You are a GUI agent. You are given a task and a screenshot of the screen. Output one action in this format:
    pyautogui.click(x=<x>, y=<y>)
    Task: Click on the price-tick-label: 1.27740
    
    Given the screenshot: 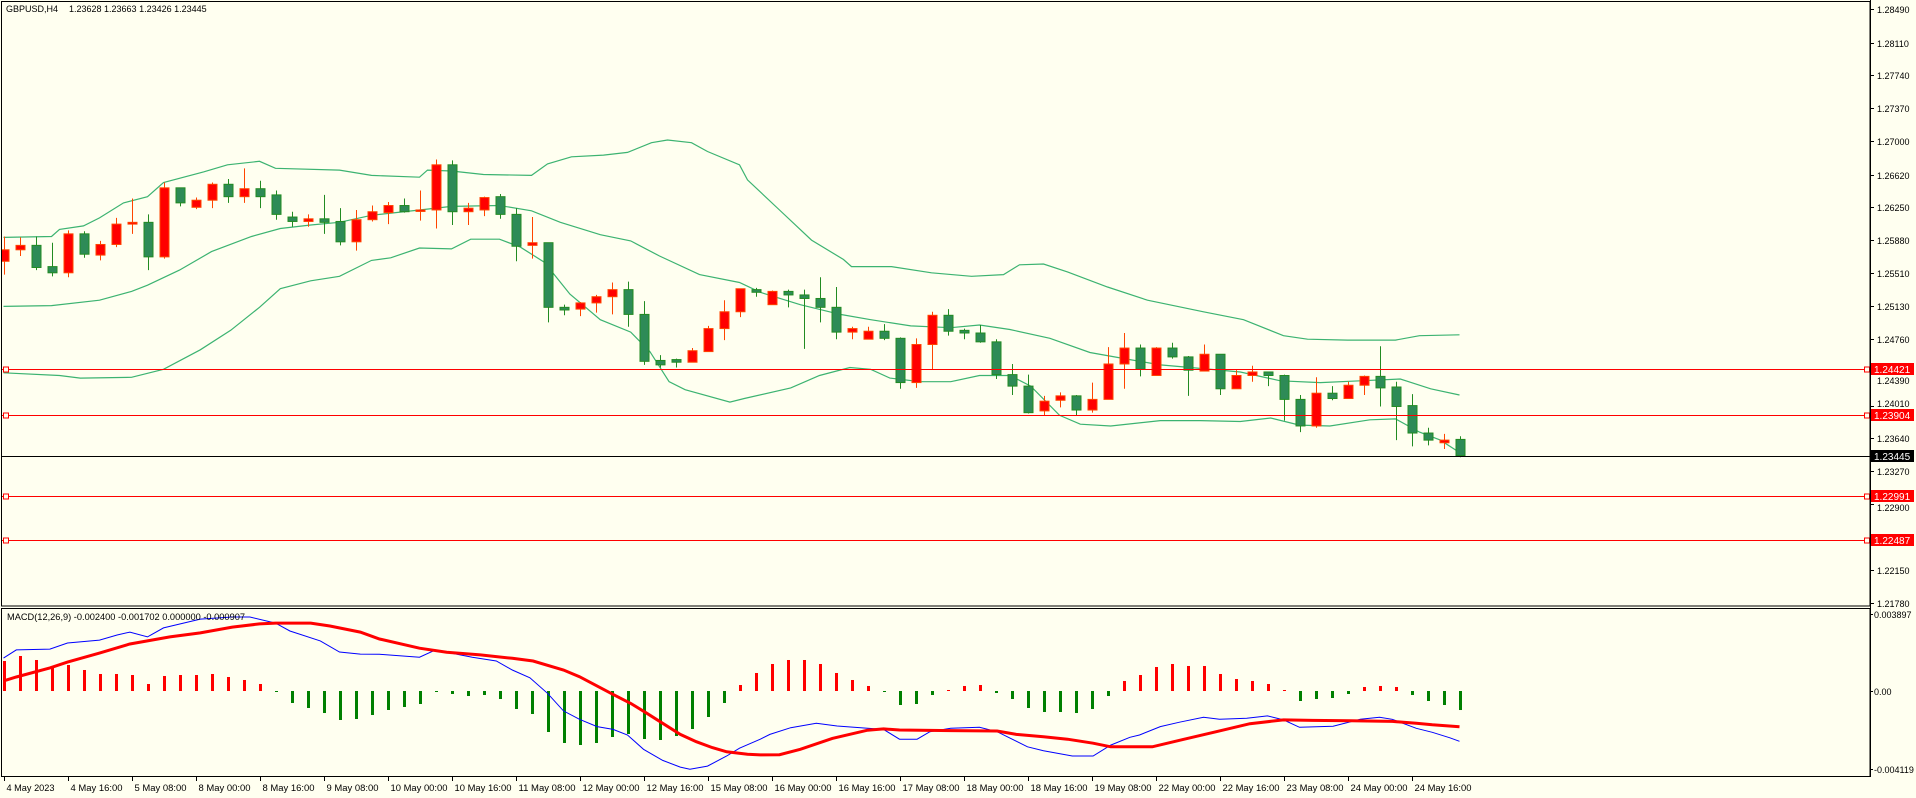 What is the action you would take?
    pyautogui.click(x=1893, y=76)
    